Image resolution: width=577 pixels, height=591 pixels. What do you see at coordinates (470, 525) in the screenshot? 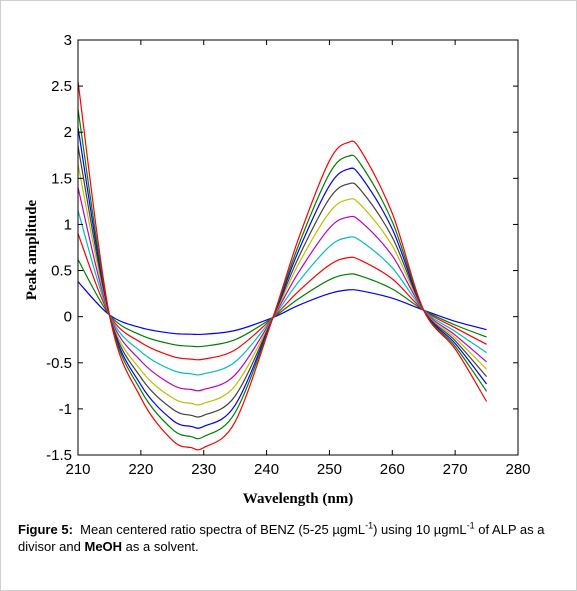
I see `caption-sup-2: -1` at bounding box center [470, 525].